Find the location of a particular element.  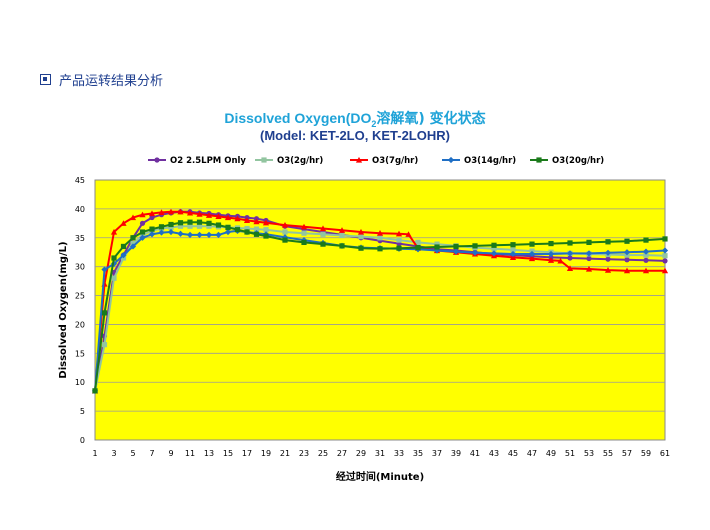

section-header-label: 产品运转结果分析 is located at coordinates (111, 81).